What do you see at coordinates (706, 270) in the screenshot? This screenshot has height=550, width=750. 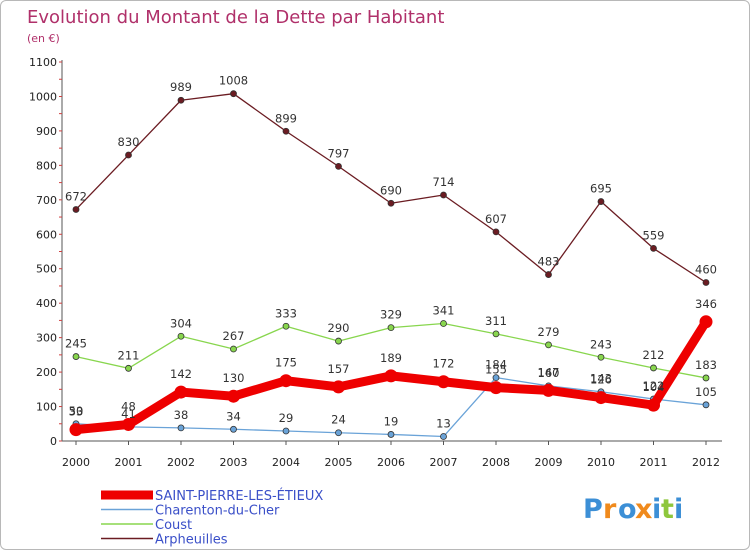 I see `data-label: 460` at bounding box center [706, 270].